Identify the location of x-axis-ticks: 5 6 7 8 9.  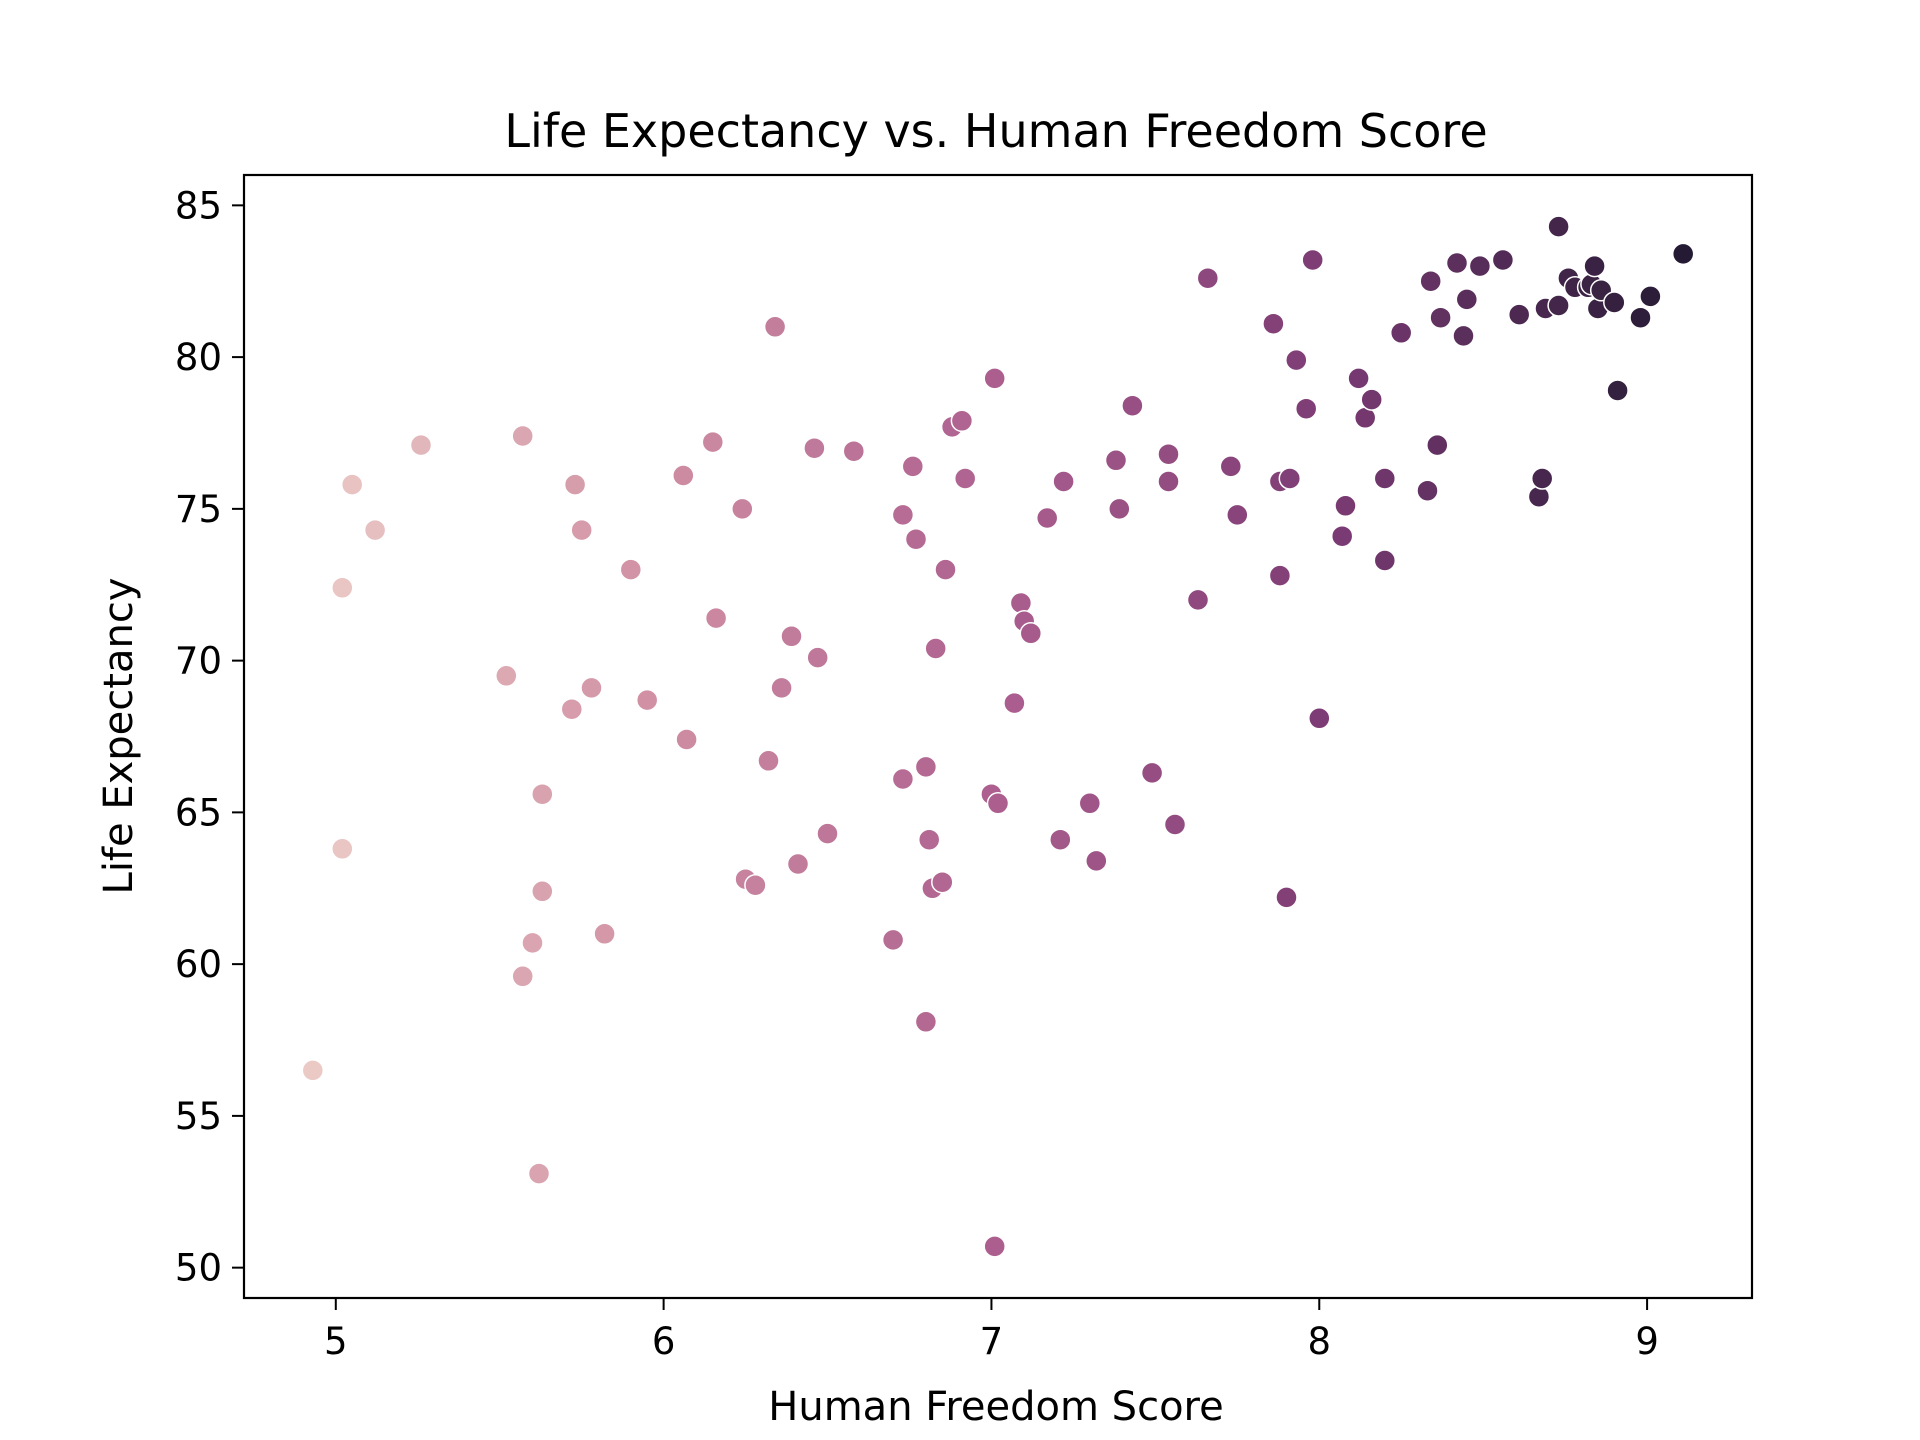
(991, 1330).